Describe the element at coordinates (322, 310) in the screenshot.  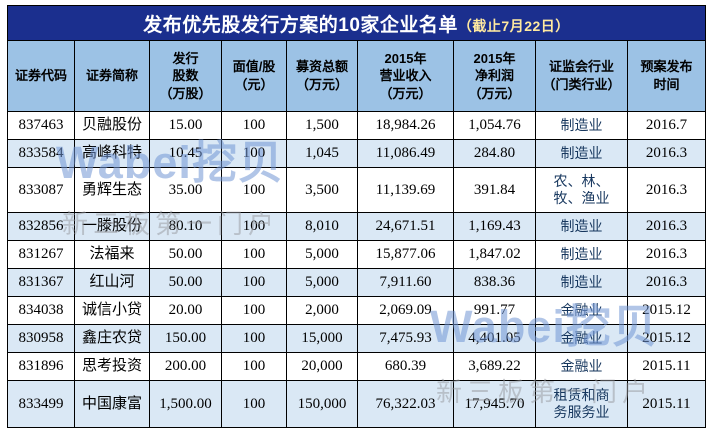
I see `table-cell: 2,000` at that location.